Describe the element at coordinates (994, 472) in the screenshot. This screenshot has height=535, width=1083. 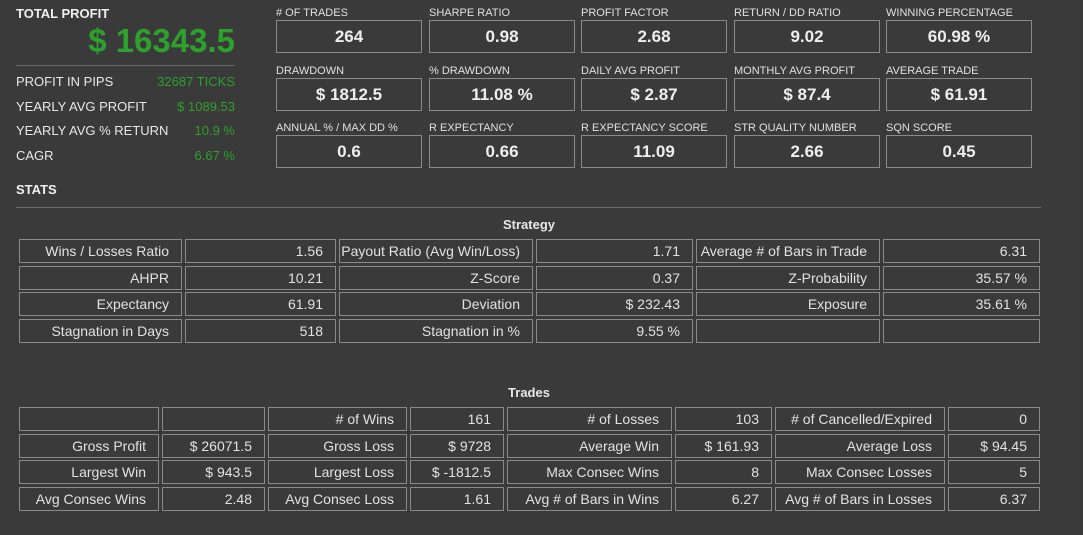
I see `table-cell: 5` at that location.